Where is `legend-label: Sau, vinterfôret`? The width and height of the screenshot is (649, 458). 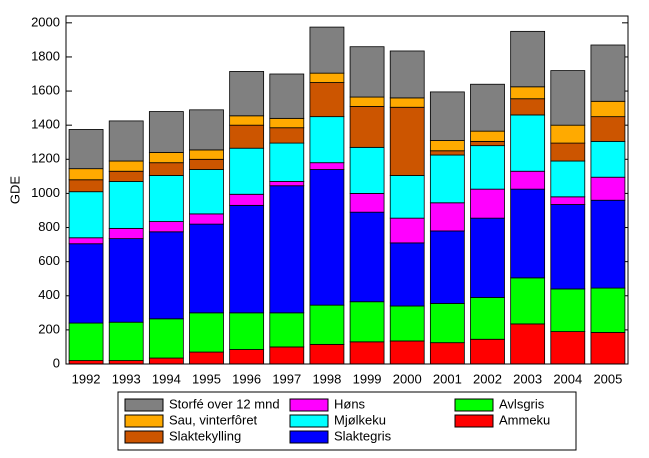 legend-label: Sau, vinterfôret is located at coordinates (213, 419).